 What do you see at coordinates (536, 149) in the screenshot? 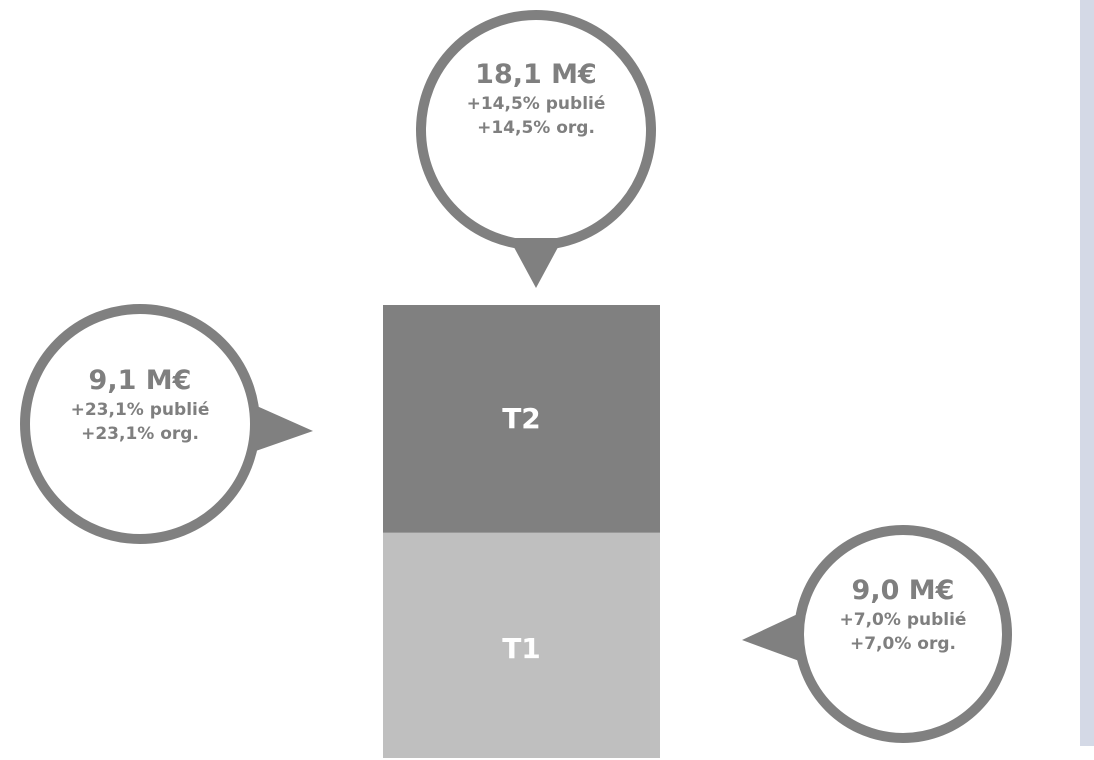
I see `bubble-total` at bounding box center [536, 149].